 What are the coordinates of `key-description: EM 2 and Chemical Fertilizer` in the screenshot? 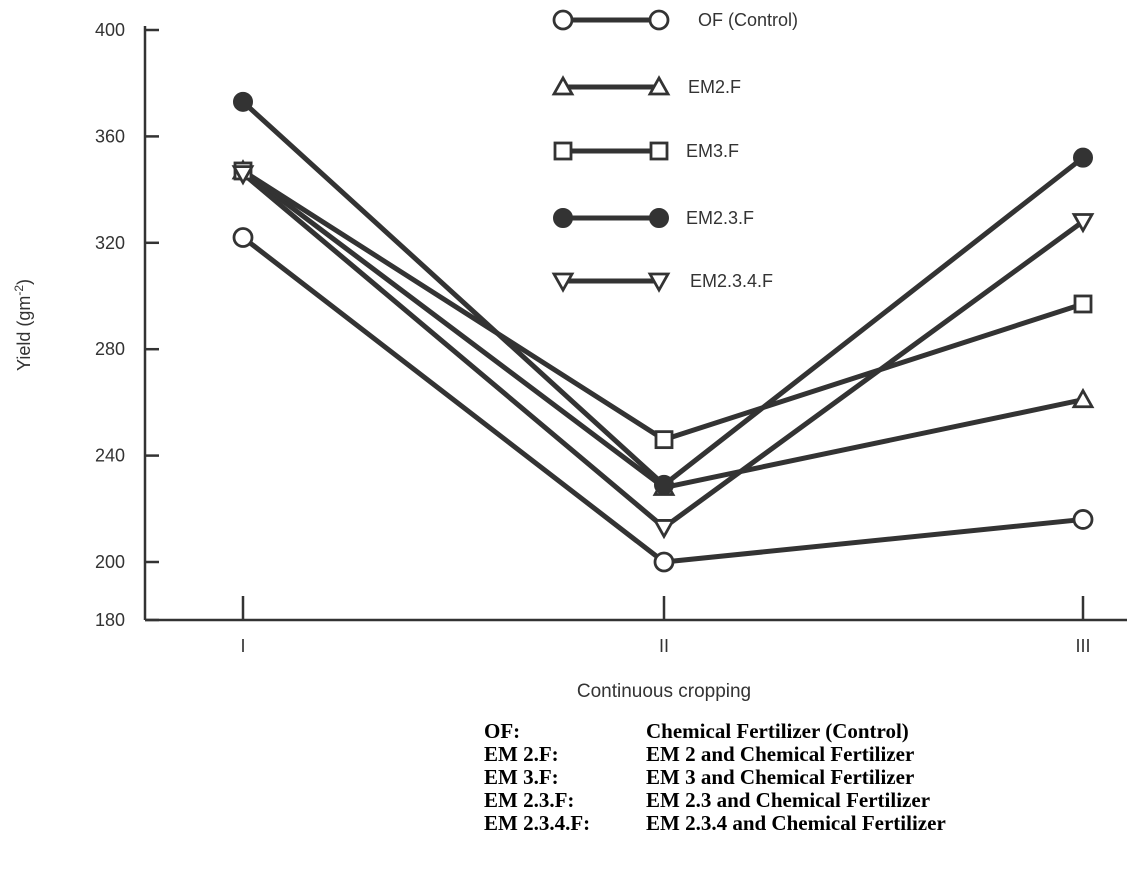 It's located at (780, 754).